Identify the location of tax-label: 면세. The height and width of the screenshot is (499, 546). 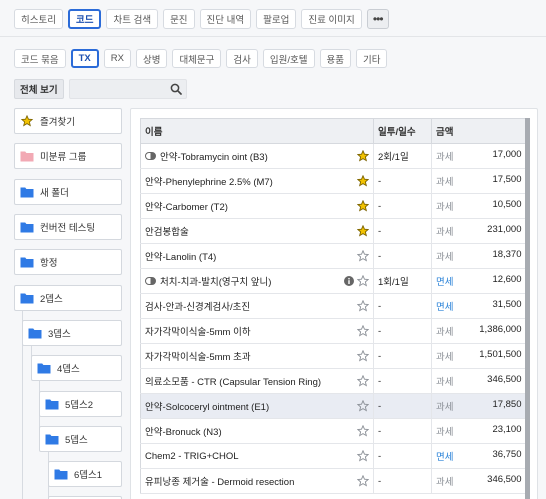
(445, 307).